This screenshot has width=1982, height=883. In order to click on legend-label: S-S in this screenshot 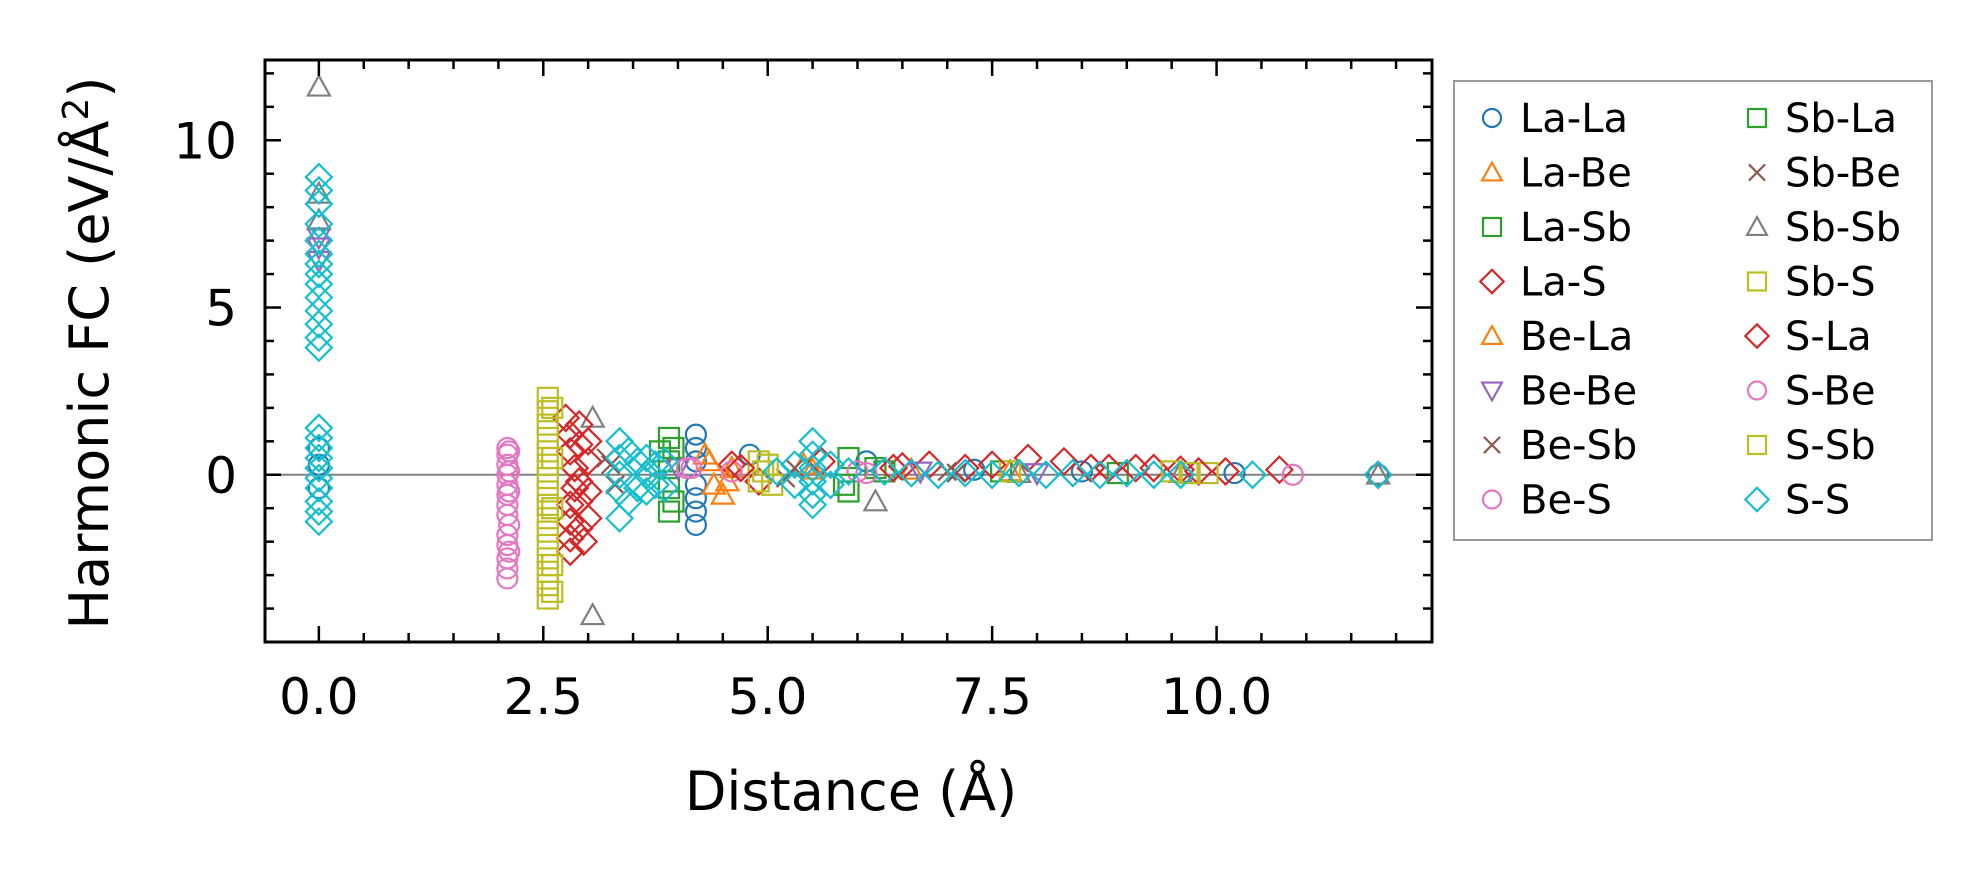, I will do `click(1817, 501)`.